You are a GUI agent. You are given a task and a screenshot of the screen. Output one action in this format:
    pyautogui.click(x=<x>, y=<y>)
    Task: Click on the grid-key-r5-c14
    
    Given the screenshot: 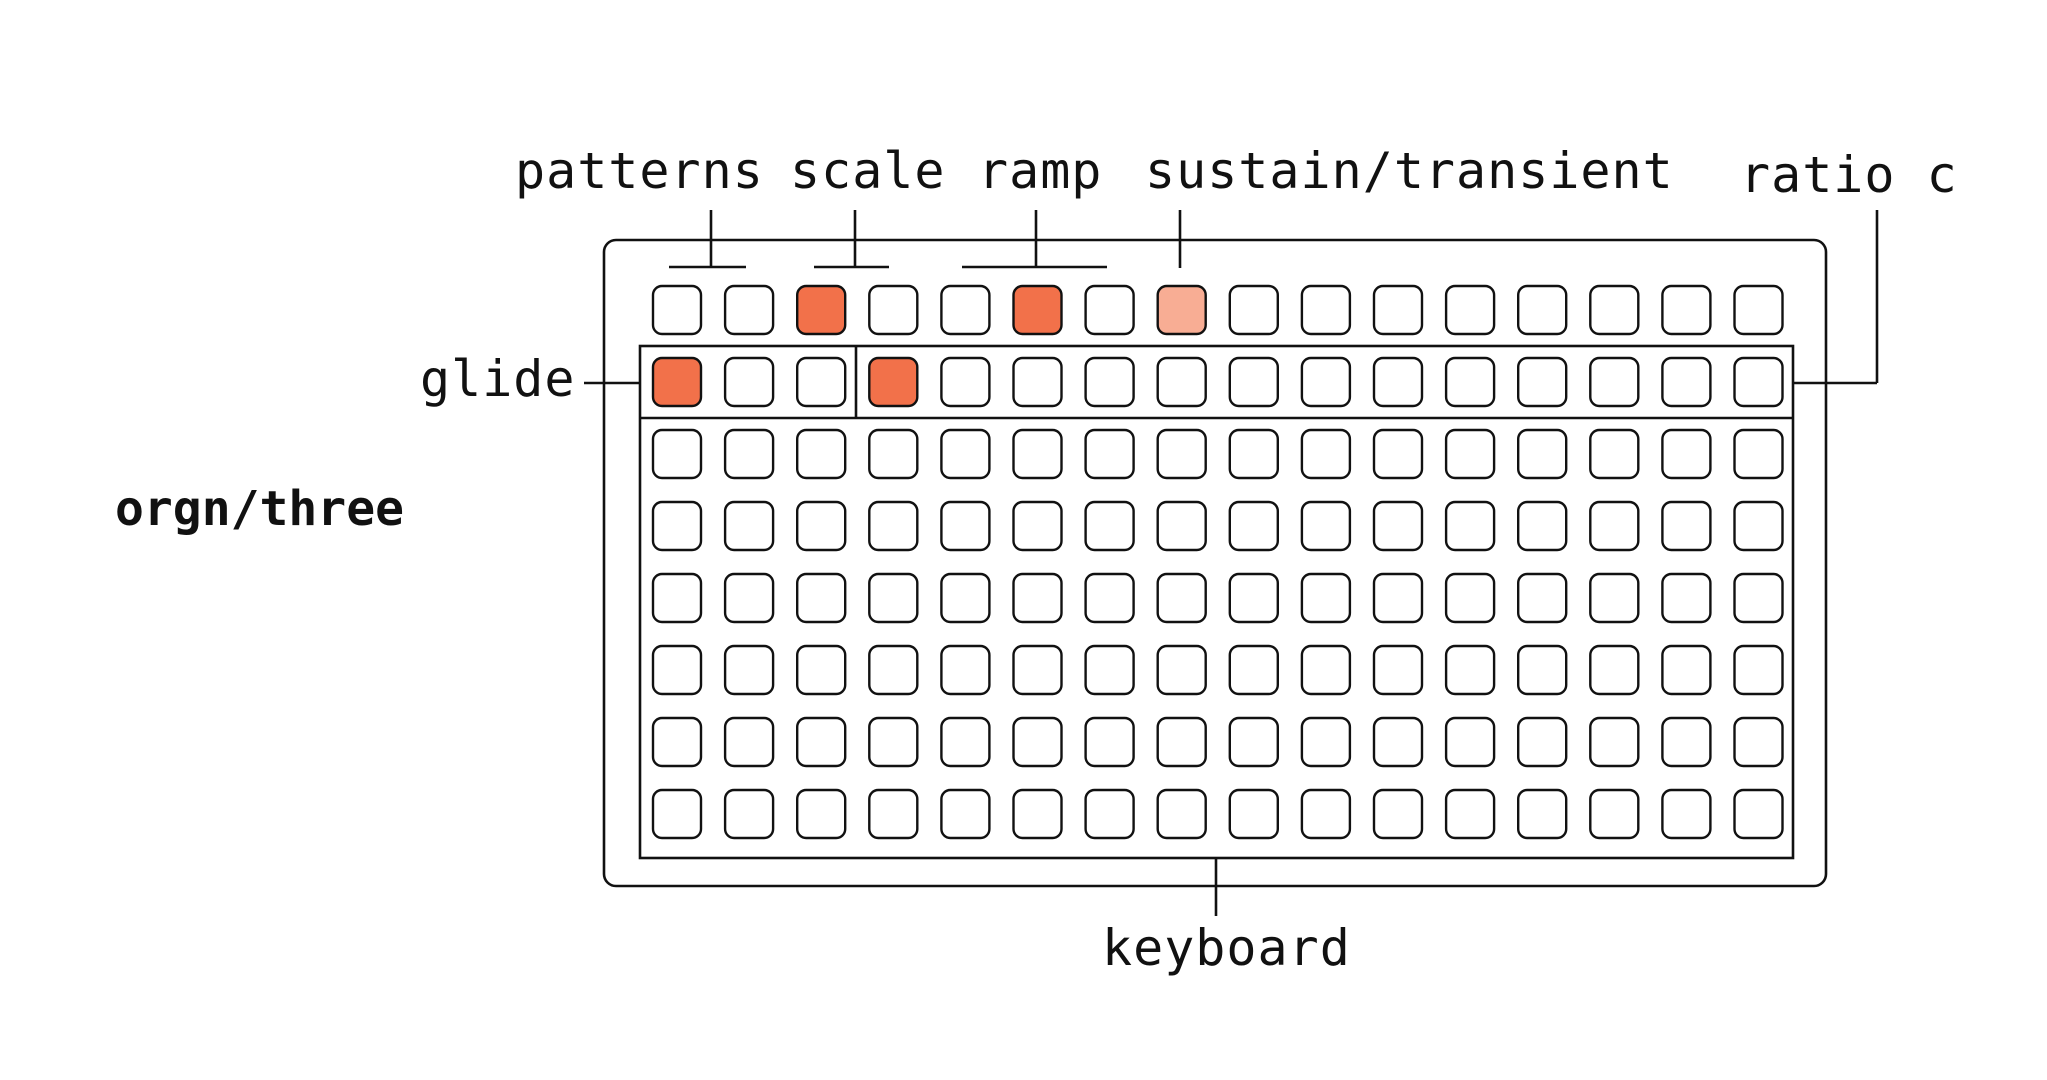 What is the action you would take?
    pyautogui.click(x=1614, y=598)
    